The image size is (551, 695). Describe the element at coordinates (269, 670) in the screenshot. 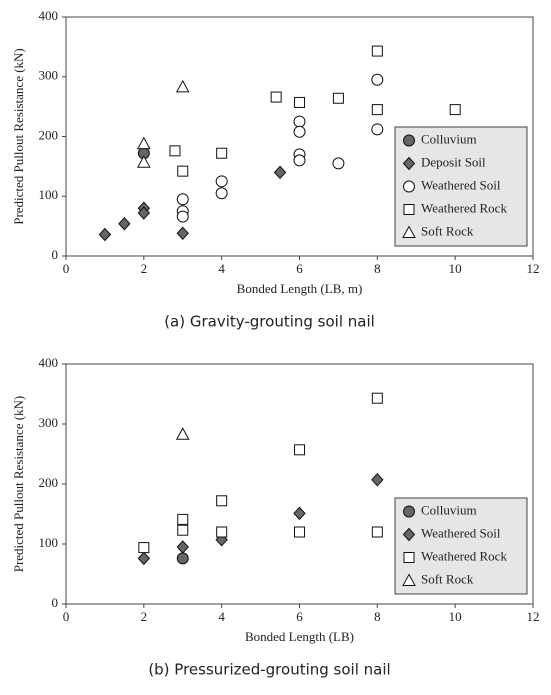

I see `caption: (b) Pressurized-grouting soil nail` at that location.